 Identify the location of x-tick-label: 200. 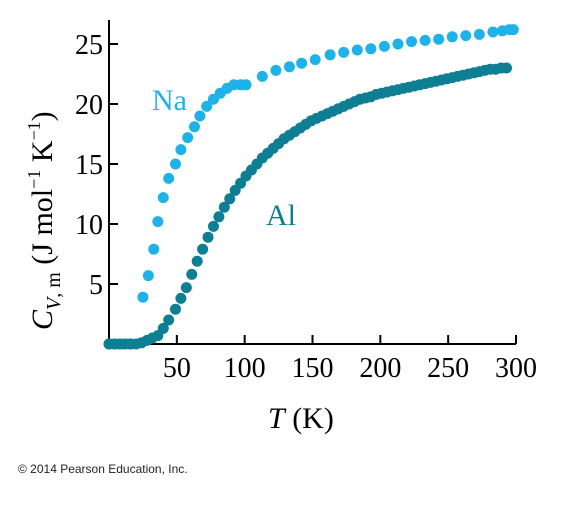
(380, 368).